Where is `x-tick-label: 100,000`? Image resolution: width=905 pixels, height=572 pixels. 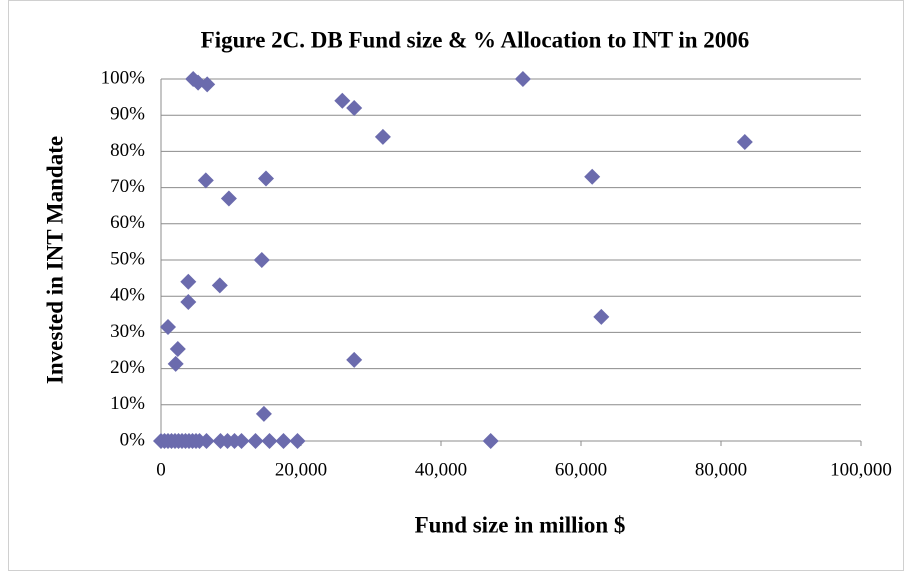
x-tick-label: 100,000 is located at coordinates (861, 469).